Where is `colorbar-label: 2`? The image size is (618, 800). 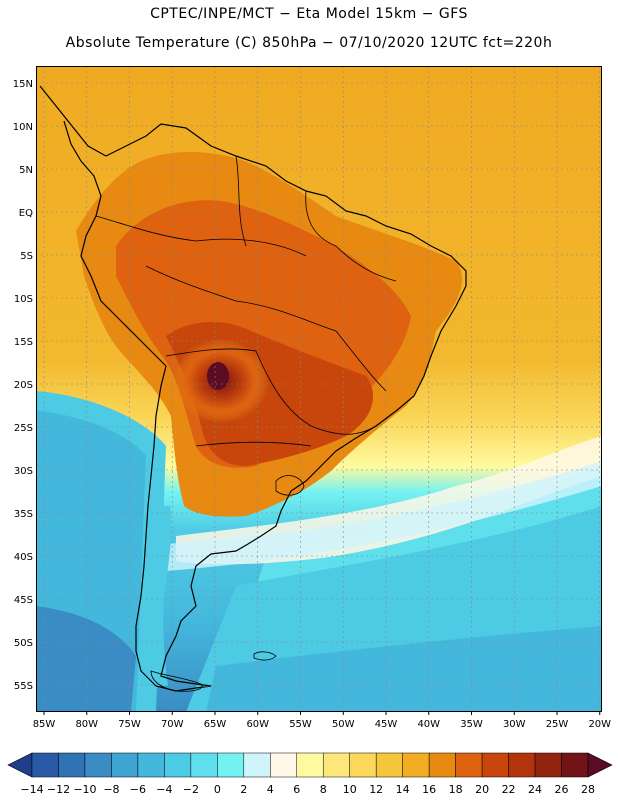
colorbar-label: 2 is located at coordinates (243, 789).